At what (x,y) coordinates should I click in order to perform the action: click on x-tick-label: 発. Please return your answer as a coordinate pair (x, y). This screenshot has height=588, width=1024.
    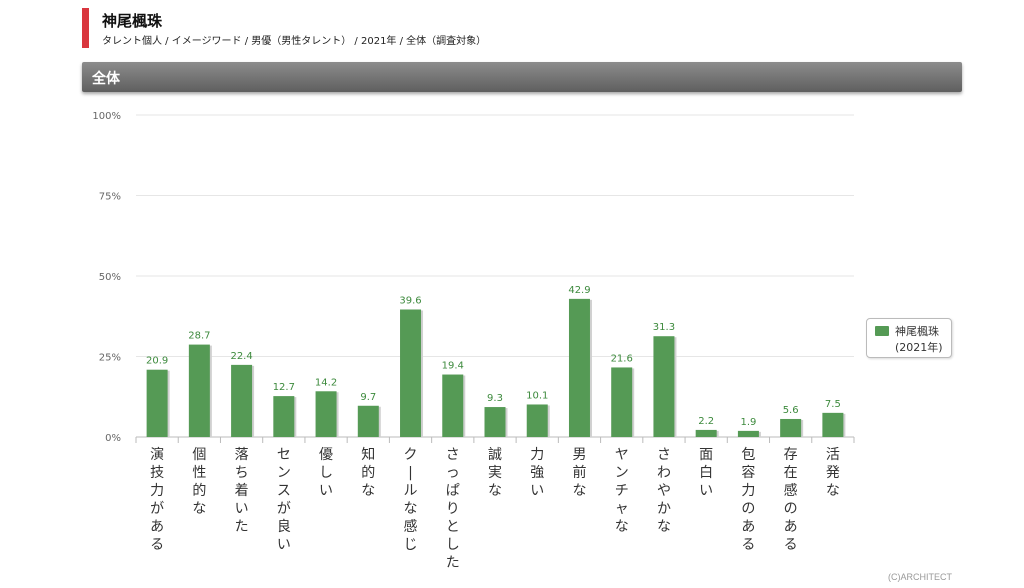
    Looking at the image, I should click on (833, 473).